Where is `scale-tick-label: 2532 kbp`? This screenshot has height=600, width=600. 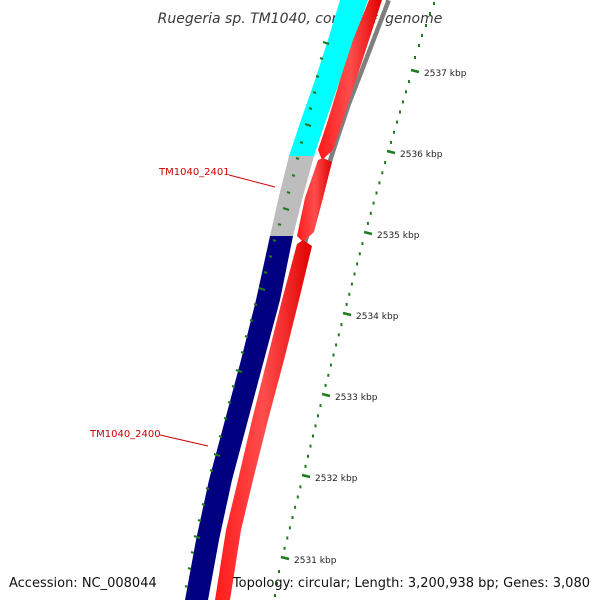
scale-tick-label: 2532 kbp is located at coordinates (336, 479).